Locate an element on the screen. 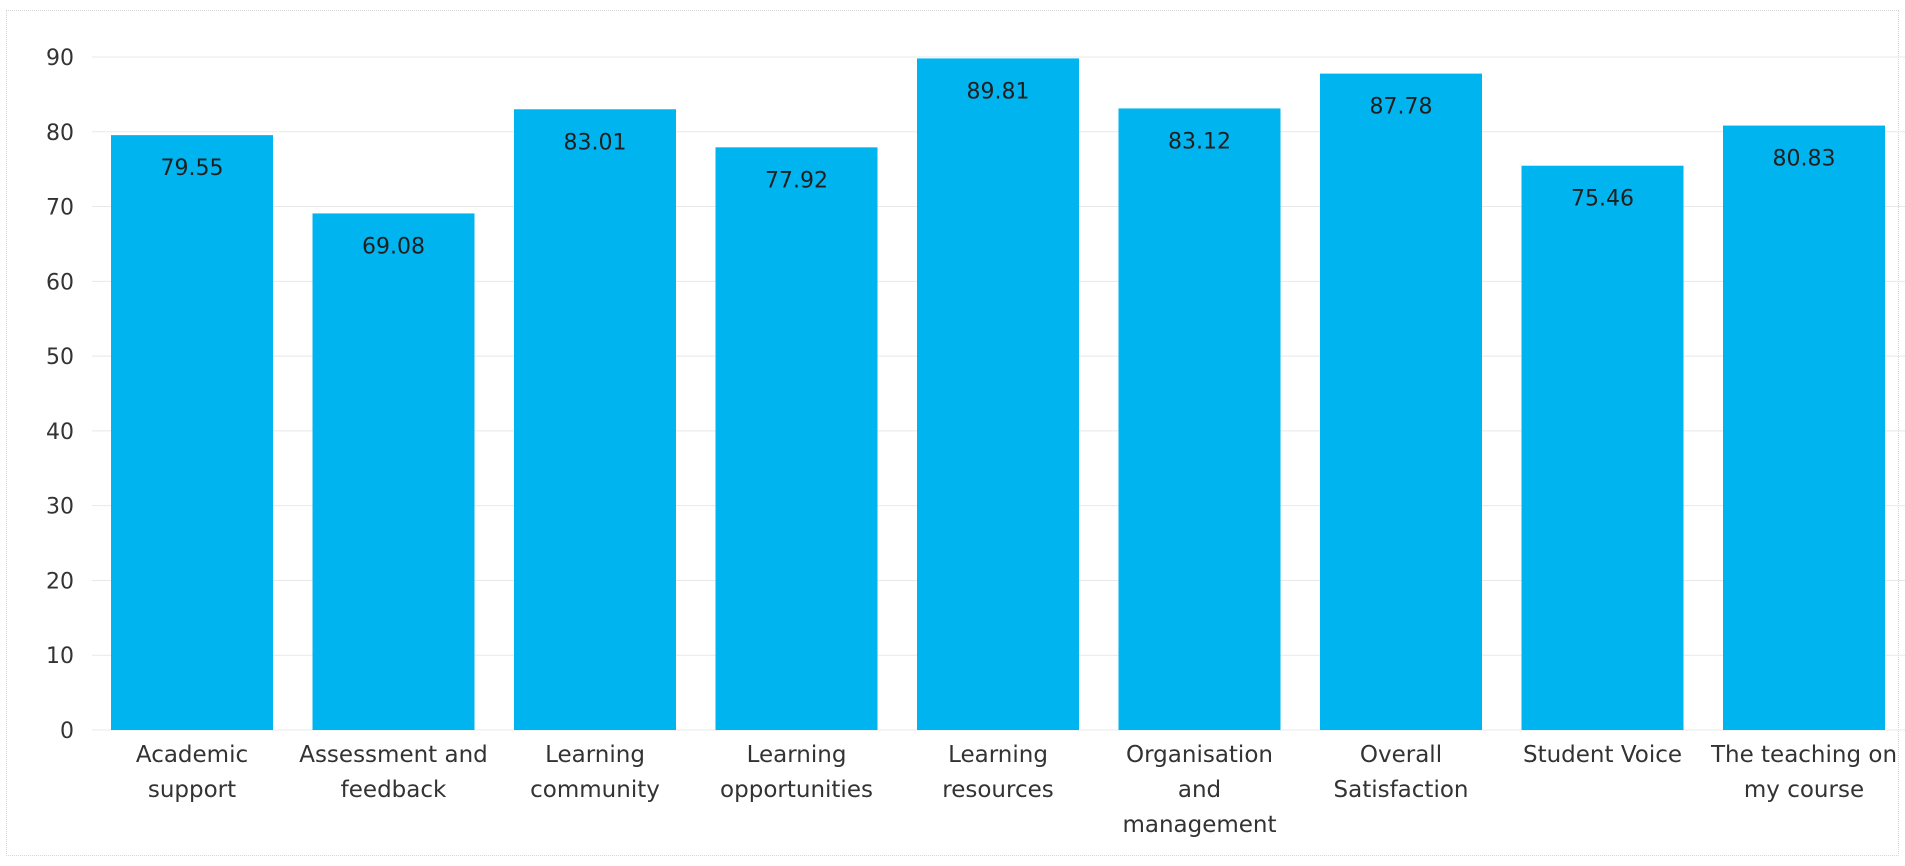  x-tick-label-line: Academic is located at coordinates (192, 755).